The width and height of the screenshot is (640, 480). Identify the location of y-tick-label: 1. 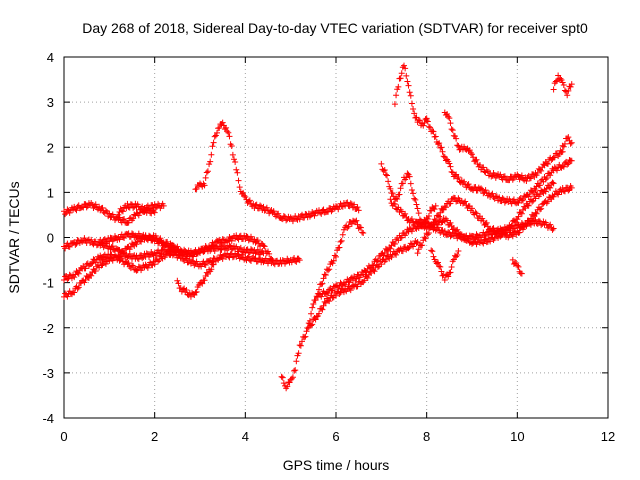
(50, 192).